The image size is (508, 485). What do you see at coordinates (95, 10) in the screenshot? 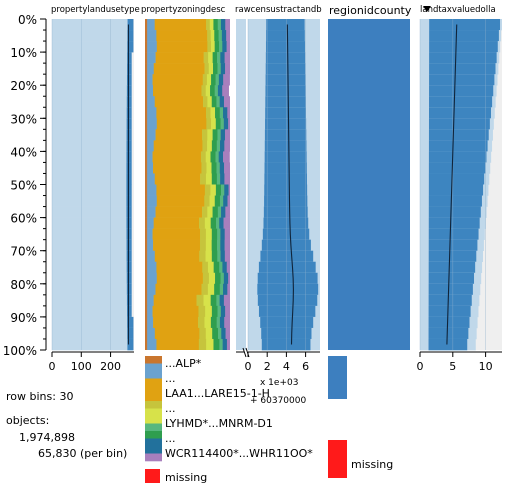
I see `column-header-propertylandusetype: propertylandusetype` at bounding box center [95, 10].